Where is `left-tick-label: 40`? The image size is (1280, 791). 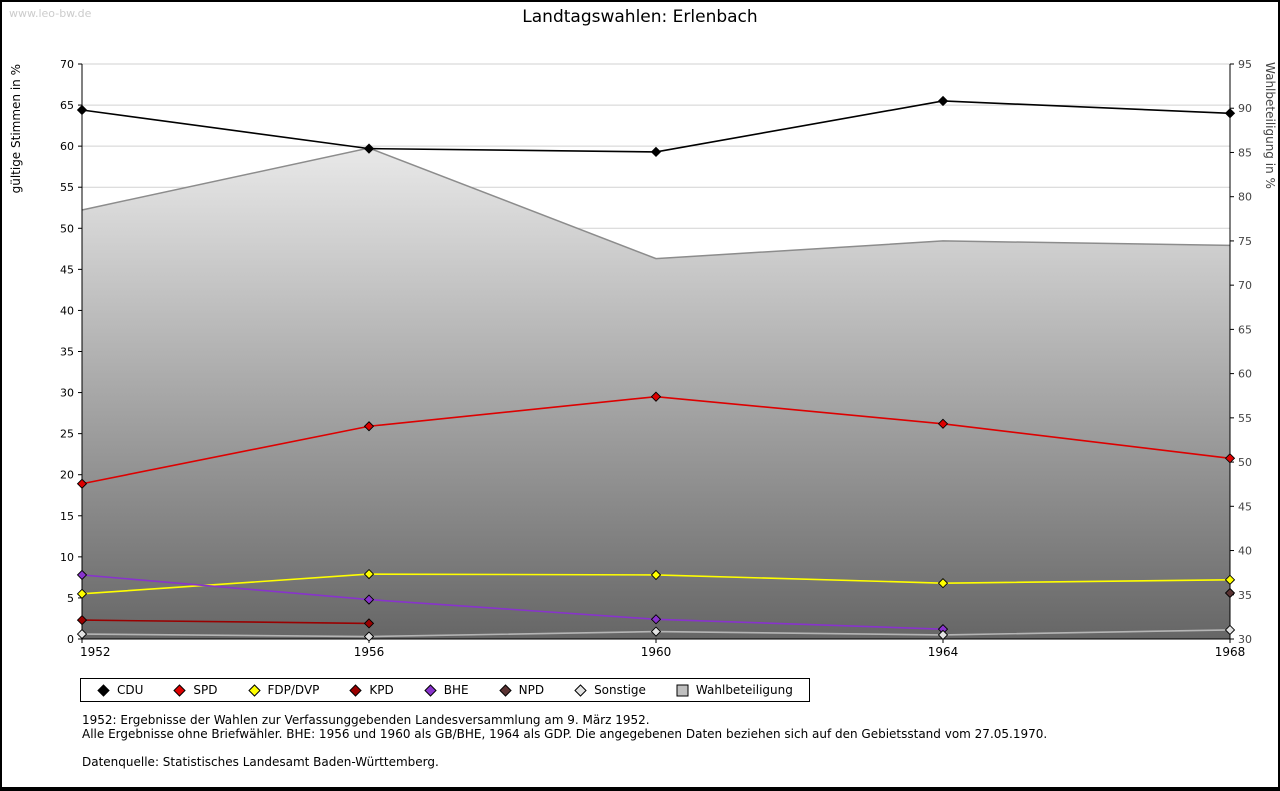 left-tick-label: 40 is located at coordinates (67, 310).